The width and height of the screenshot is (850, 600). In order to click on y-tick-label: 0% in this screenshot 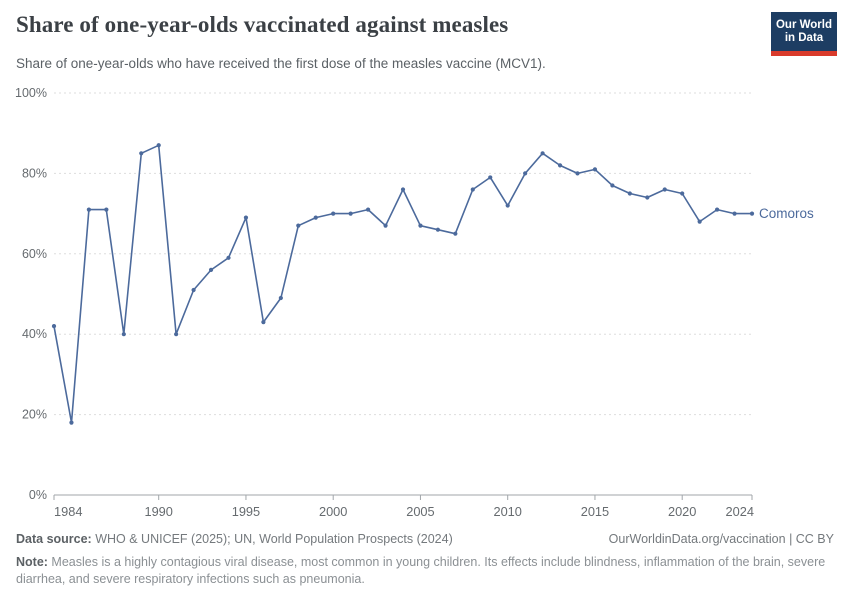, I will do `click(38, 495)`.